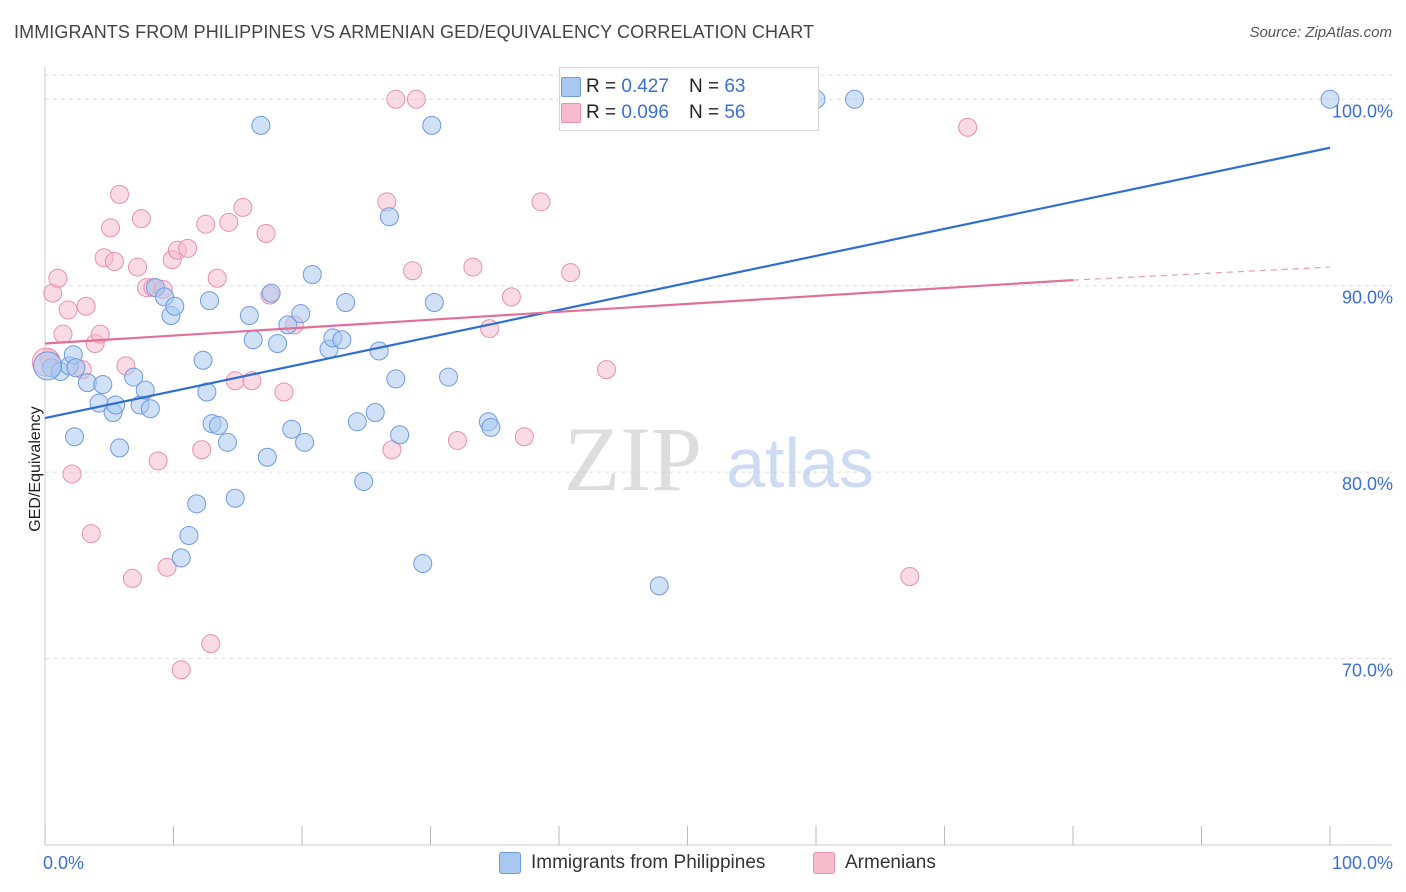 Image resolution: width=1406 pixels, height=892 pixels. Describe the element at coordinates (633, 459) in the screenshot. I see `watermark-zip: ZIP` at that location.